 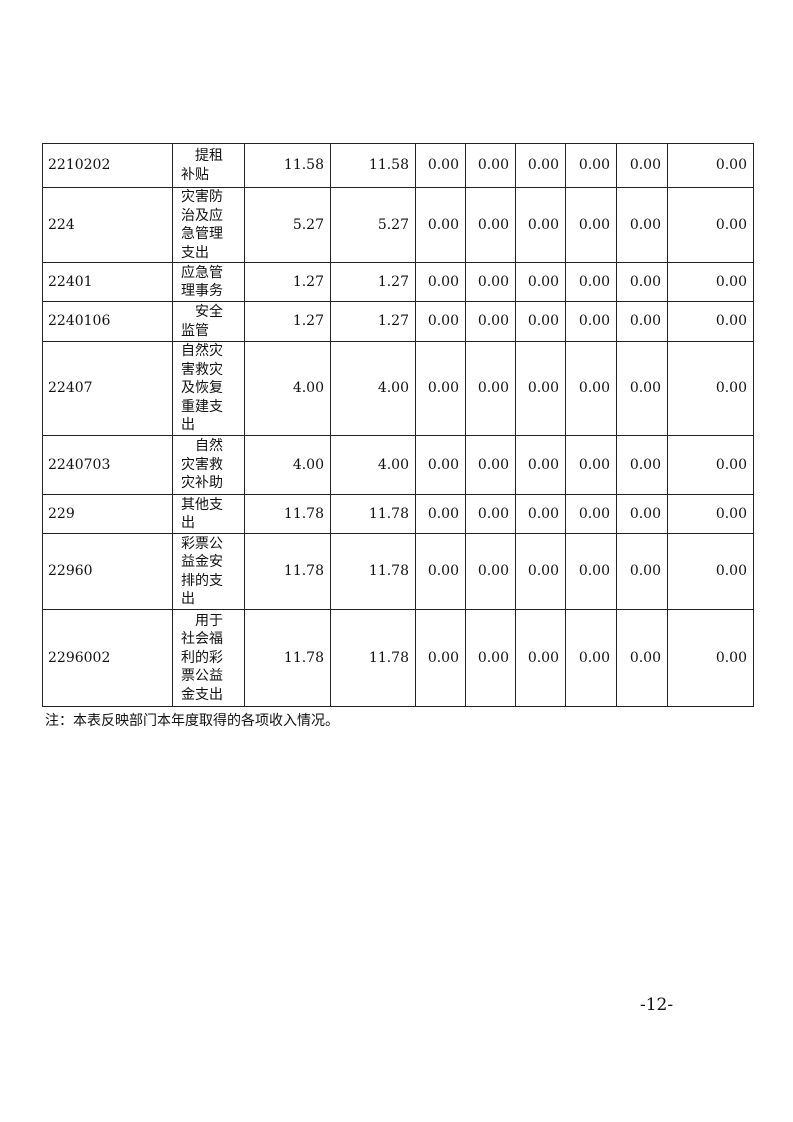 I want to click on page-number: -12-, so click(x=657, y=1005).